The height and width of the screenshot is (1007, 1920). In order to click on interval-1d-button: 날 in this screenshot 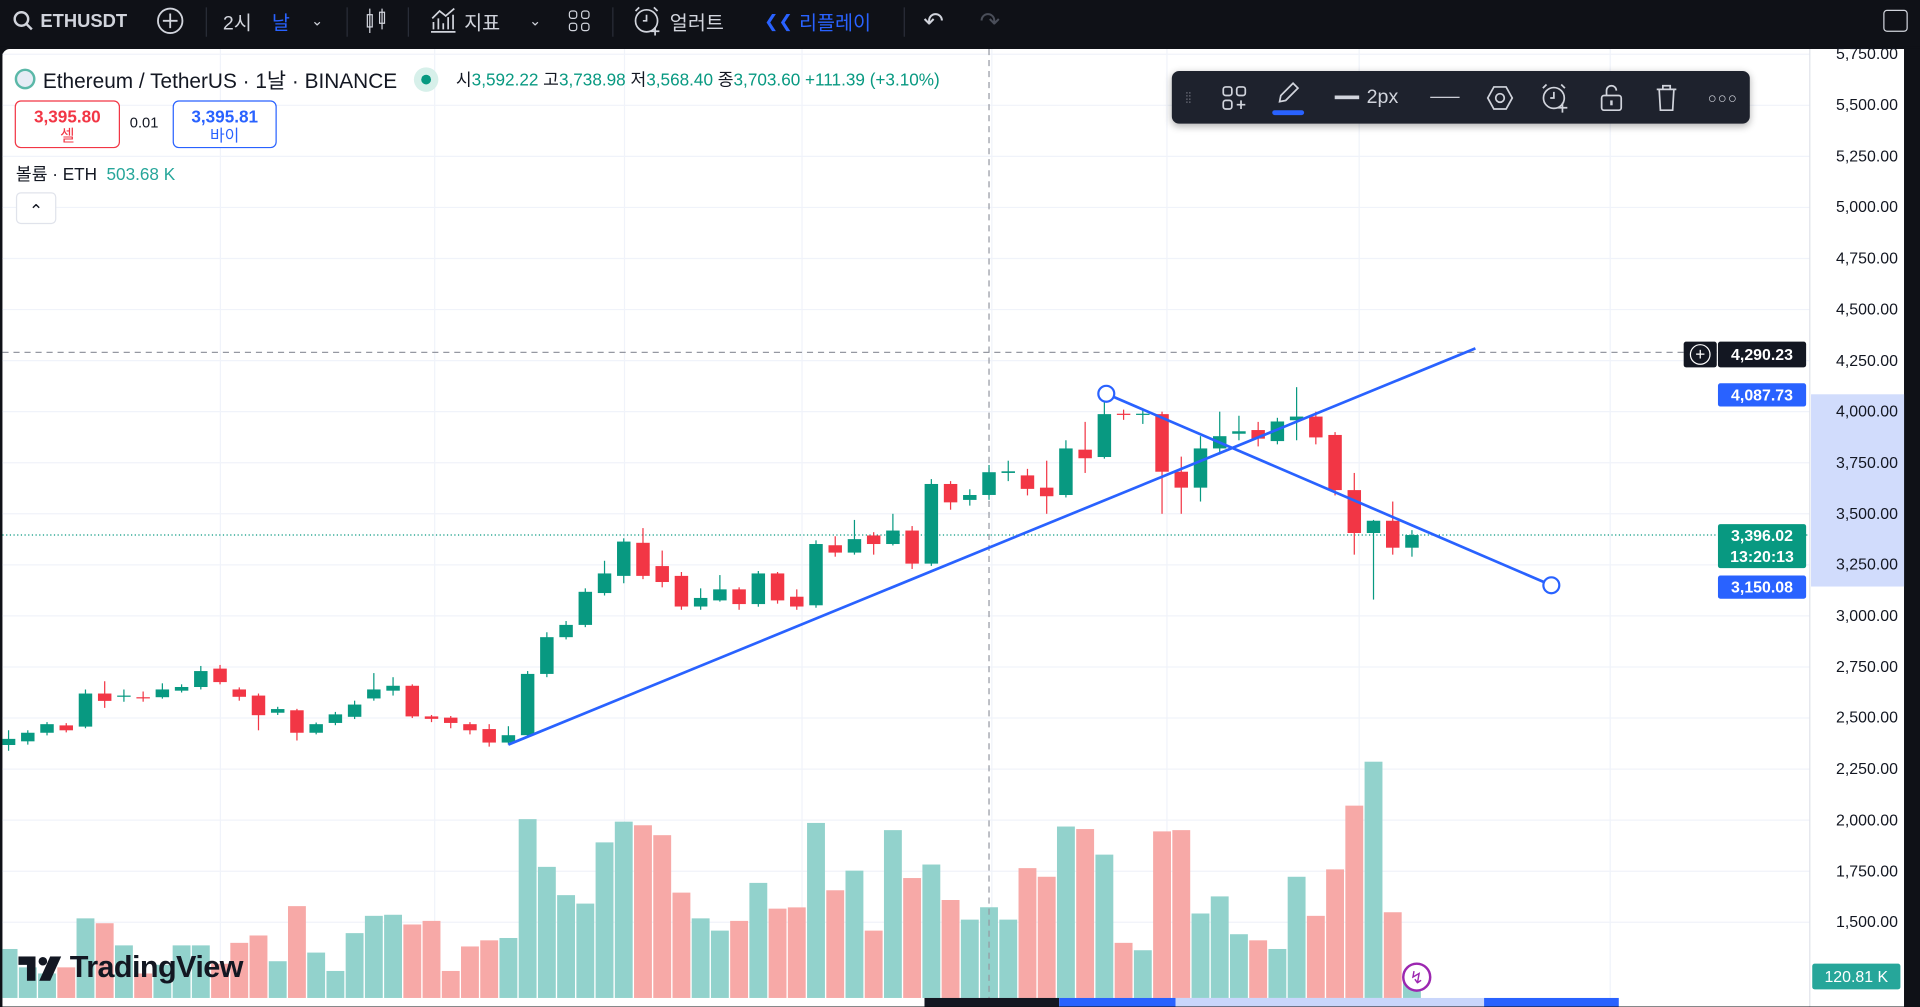, I will do `click(281, 21)`.